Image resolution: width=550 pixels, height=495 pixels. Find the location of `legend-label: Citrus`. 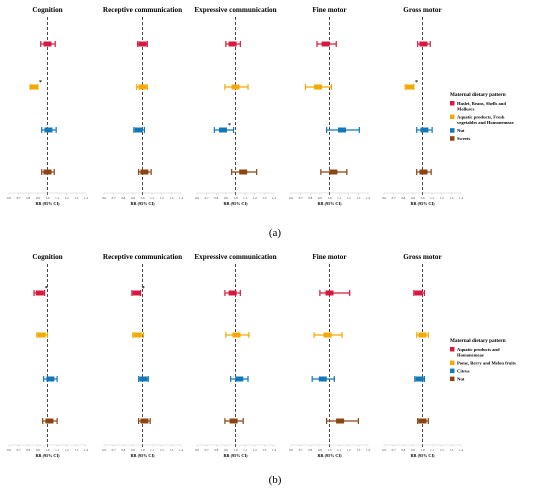

legend-label: Citrus is located at coordinates (463, 371).